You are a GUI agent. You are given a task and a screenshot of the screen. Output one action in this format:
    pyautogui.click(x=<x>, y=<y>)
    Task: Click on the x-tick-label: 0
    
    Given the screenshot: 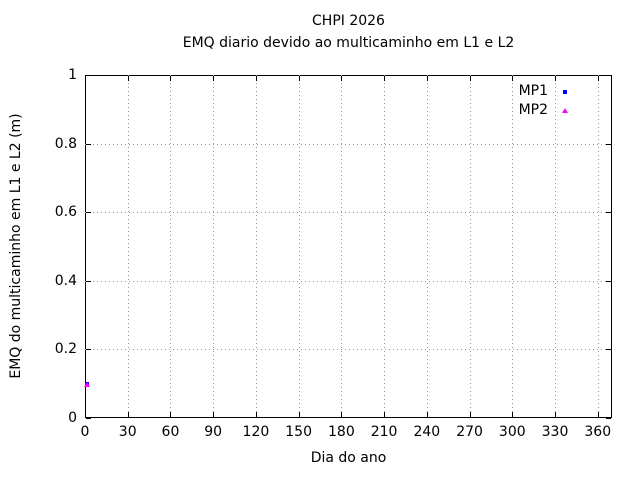 What is the action you would take?
    pyautogui.click(x=85, y=432)
    